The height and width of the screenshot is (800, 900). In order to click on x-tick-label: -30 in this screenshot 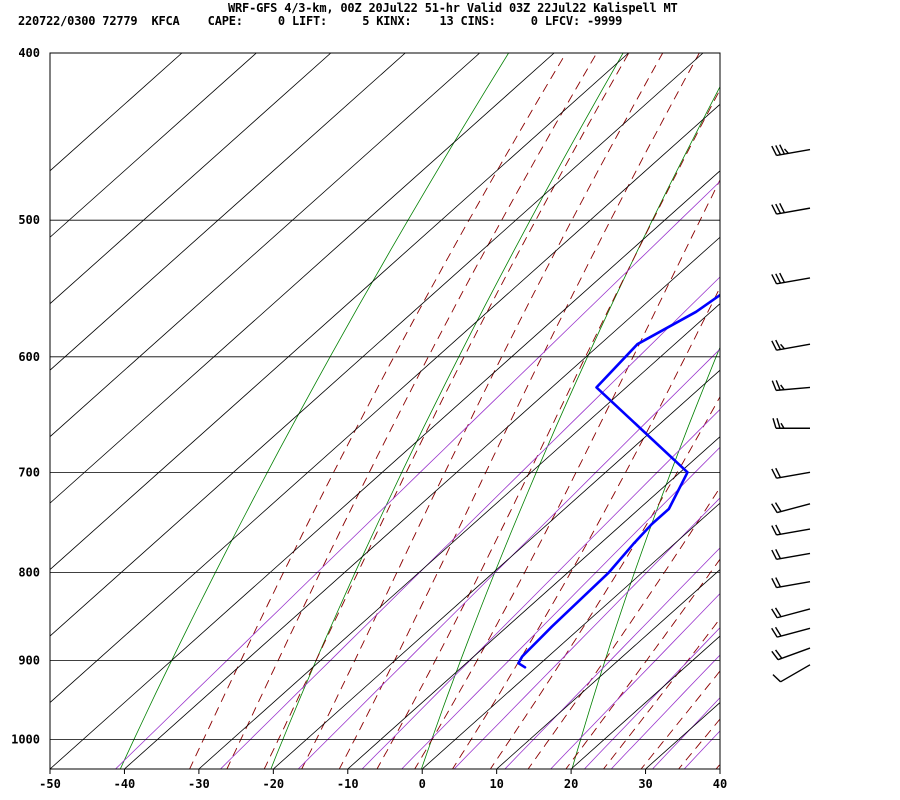, I will do `click(199, 784)`.